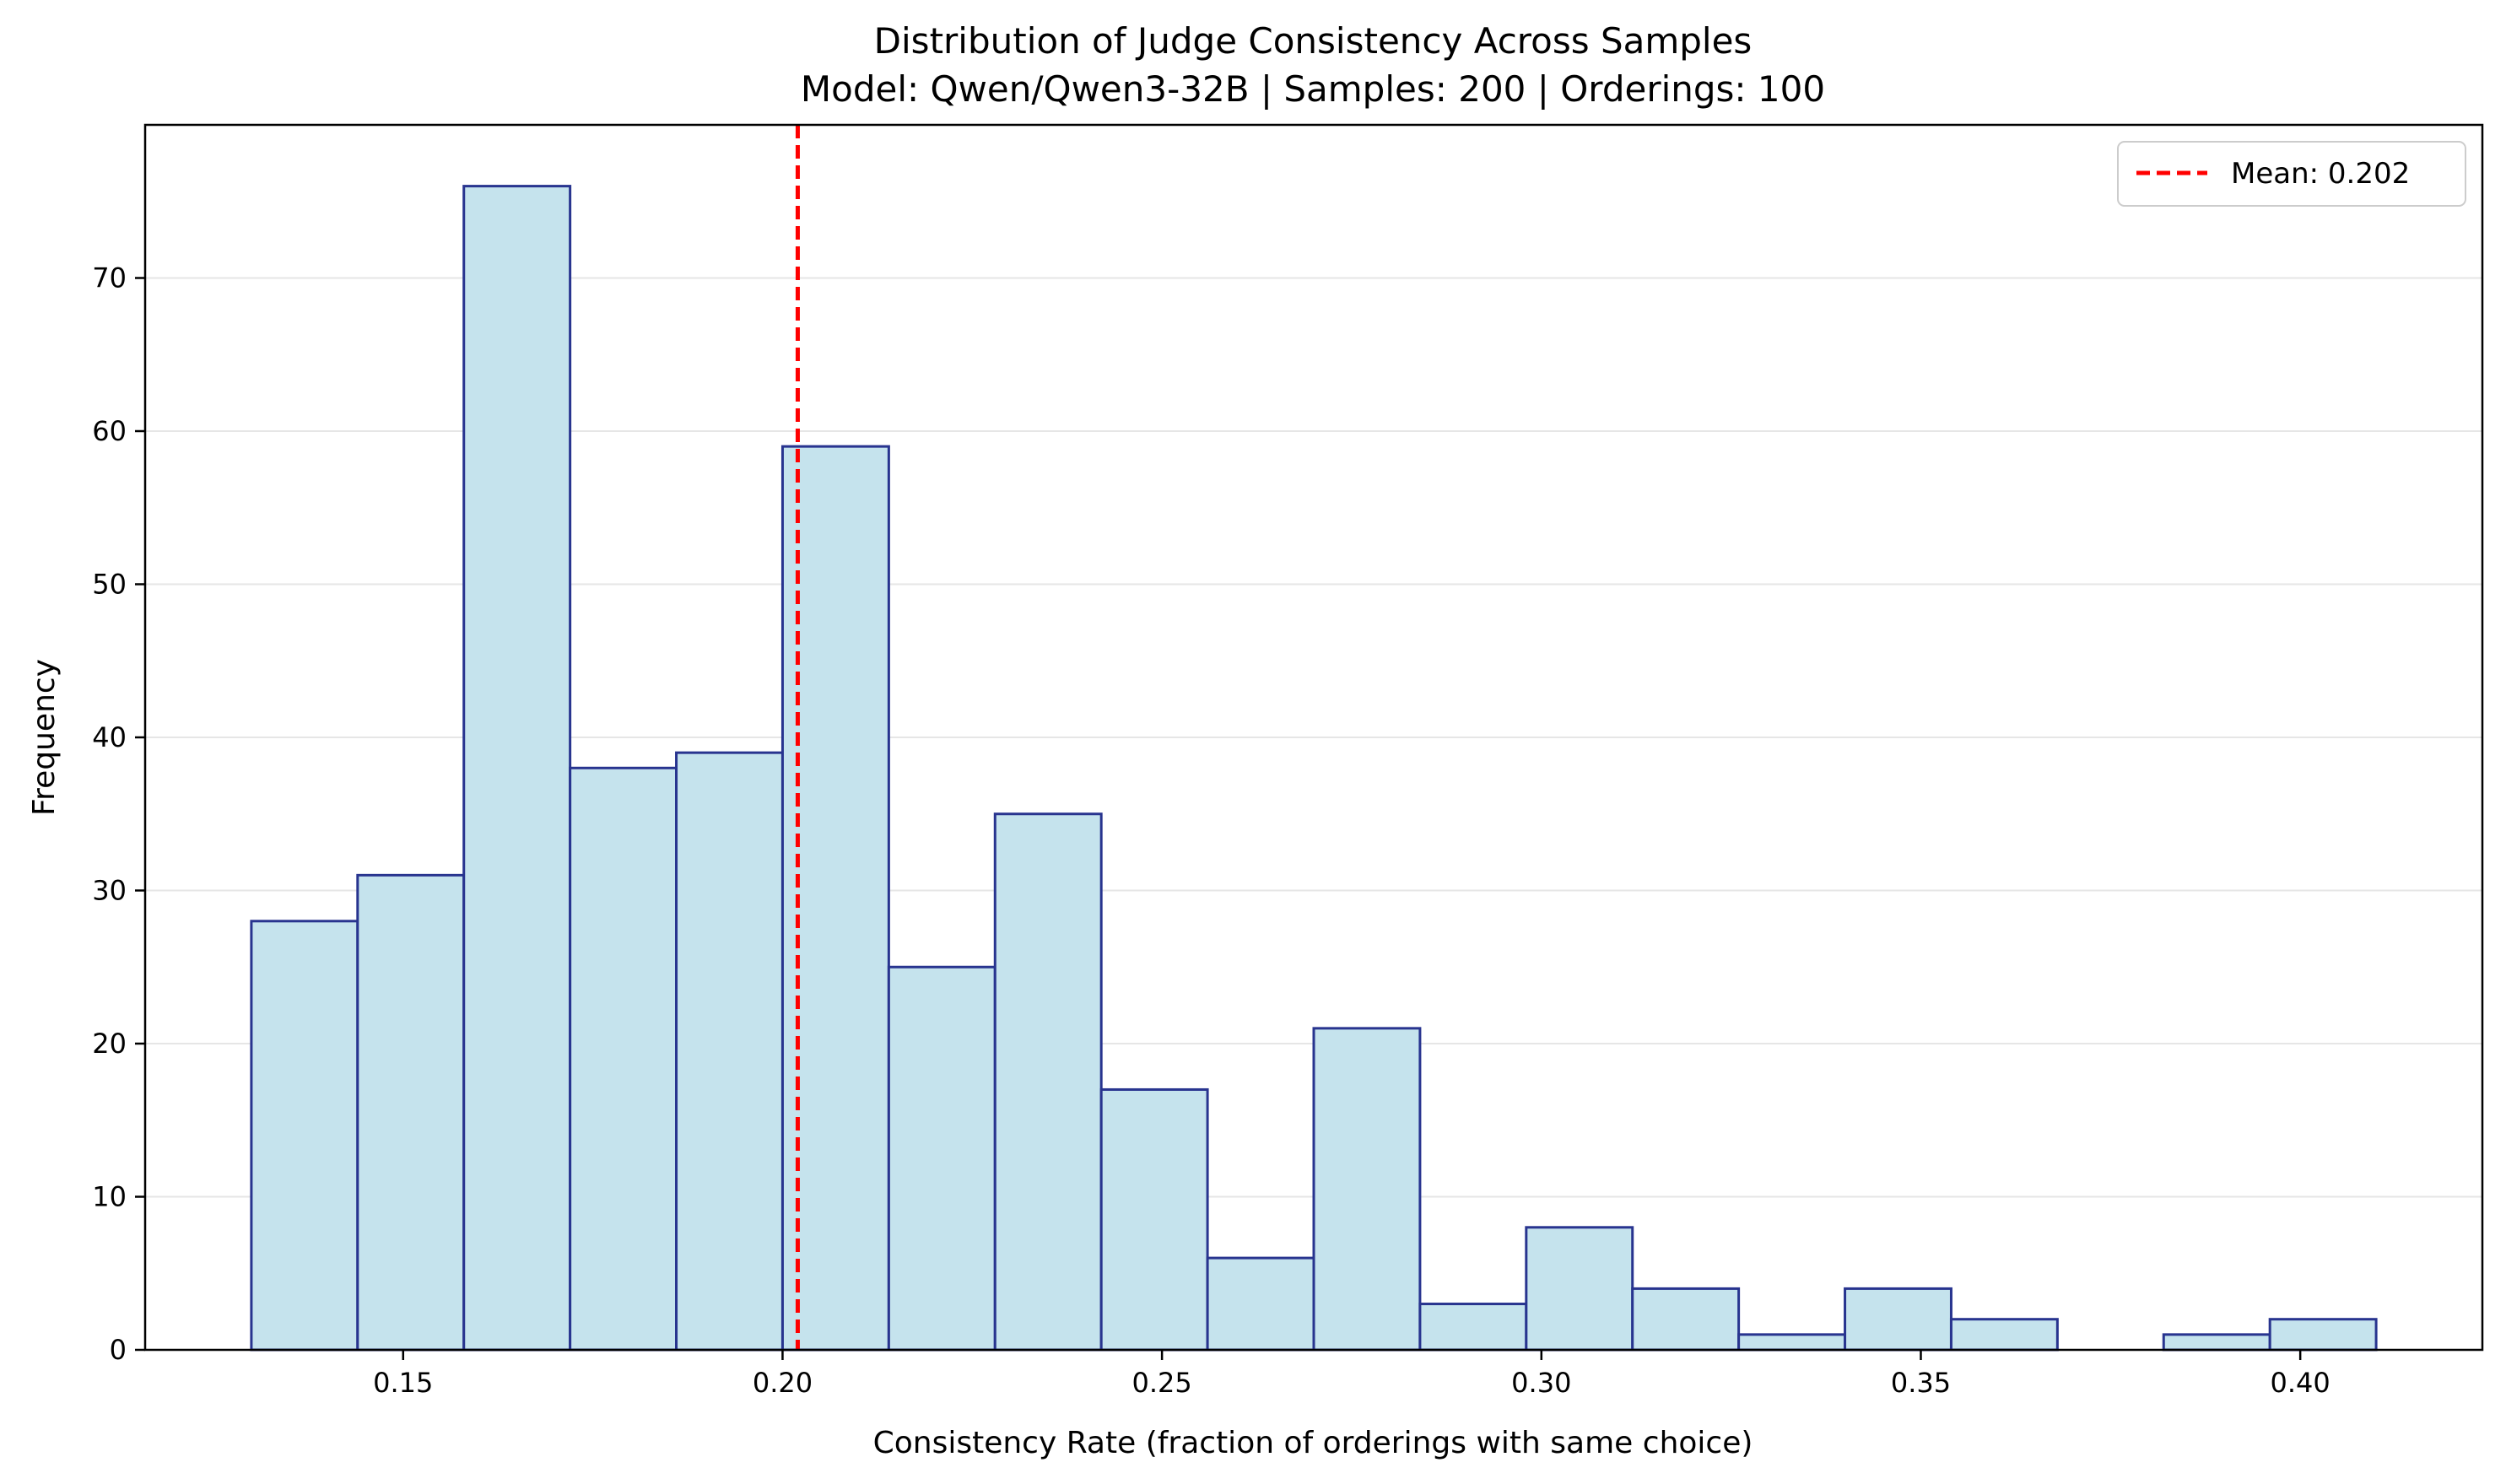 Image resolution: width=2506 pixels, height=1484 pixels. What do you see at coordinates (2300, 1383) in the screenshot?
I see `x-tick-label-5: 0.40` at bounding box center [2300, 1383].